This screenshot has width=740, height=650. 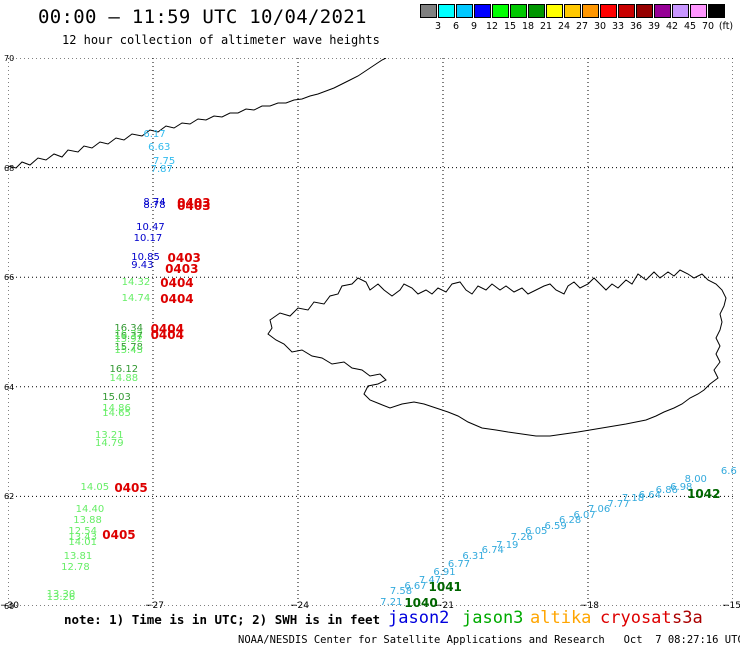 I want to click on wave-height-label: 6.98, so click(x=681, y=488).